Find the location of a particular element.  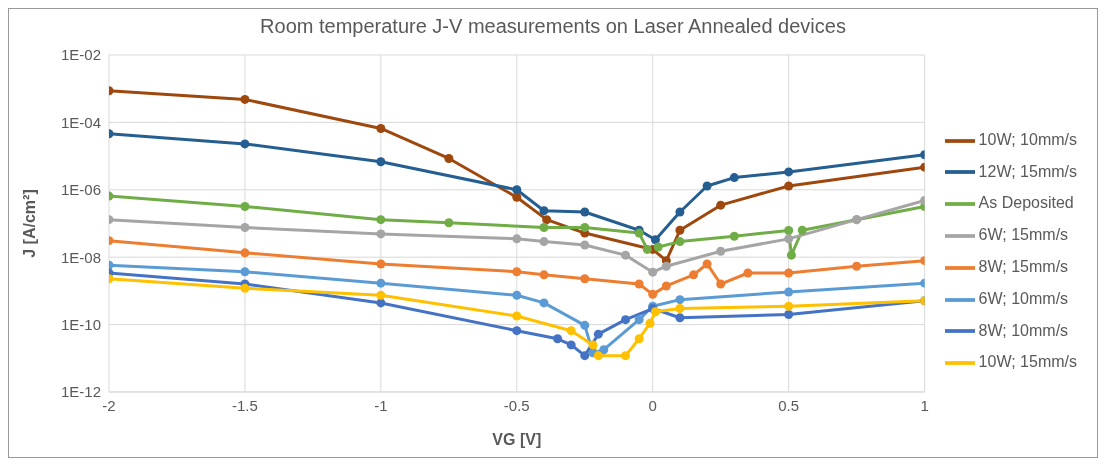

legend-label: As Deposited is located at coordinates (1026, 203).